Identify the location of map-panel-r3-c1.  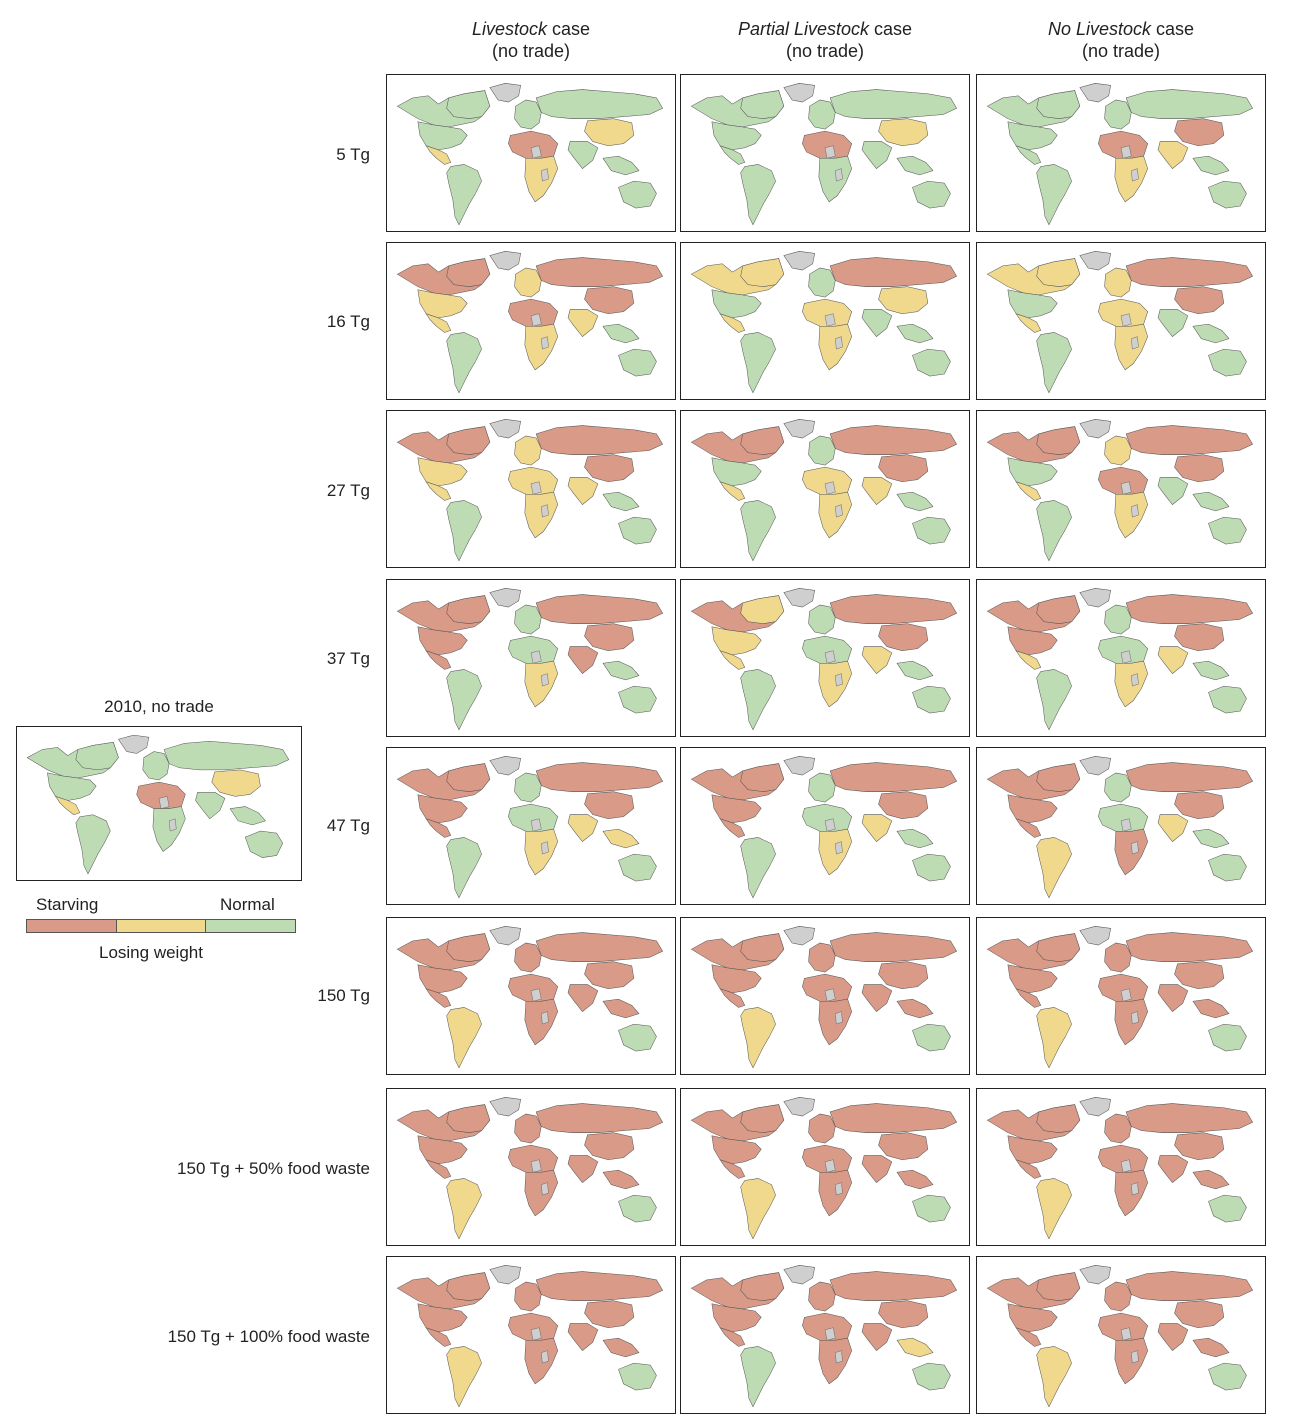
(531, 489).